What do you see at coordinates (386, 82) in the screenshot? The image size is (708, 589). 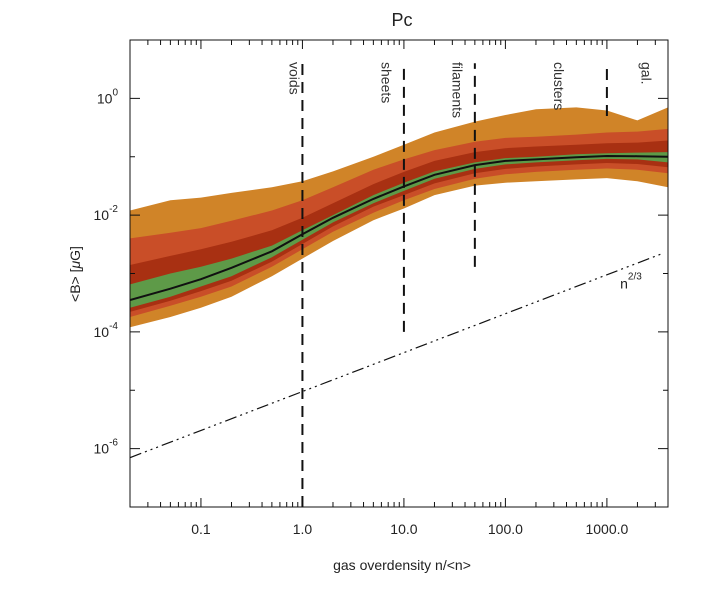 I see `region-label-sheets: sheets` at bounding box center [386, 82].